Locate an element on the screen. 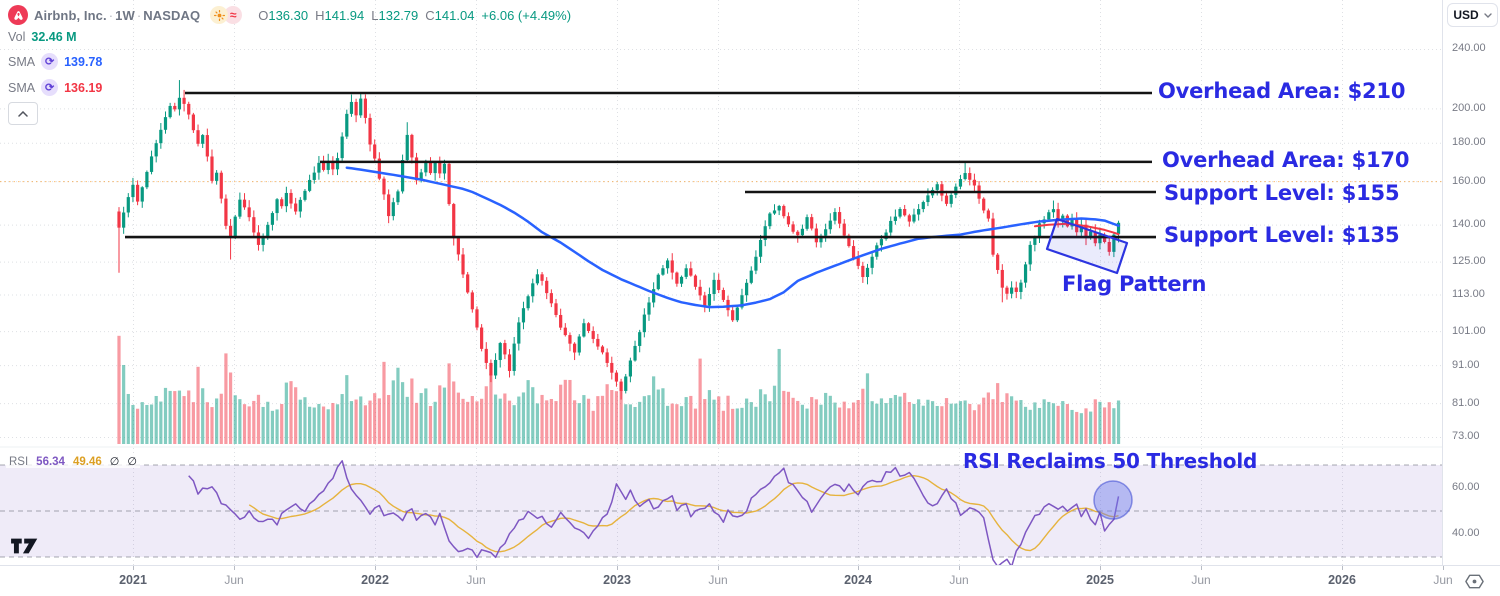 The width and height of the screenshot is (1500, 596). price-axis-label: 113.00 is located at coordinates (1468, 294).